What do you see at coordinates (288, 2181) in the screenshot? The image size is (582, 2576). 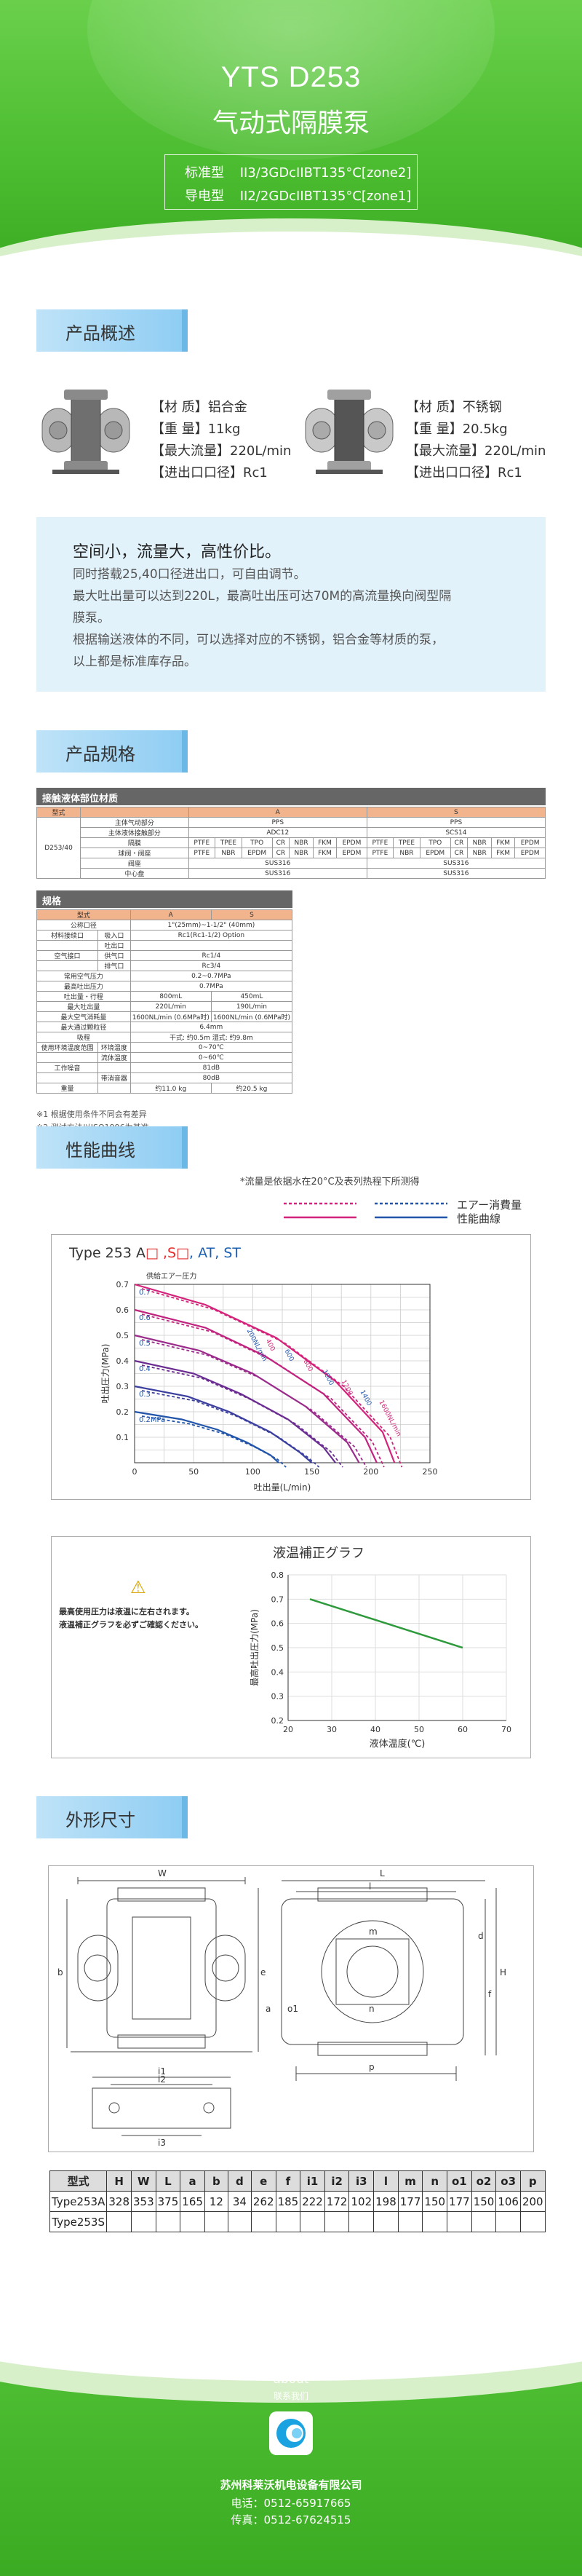 I see `table-cell: f` at bounding box center [288, 2181].